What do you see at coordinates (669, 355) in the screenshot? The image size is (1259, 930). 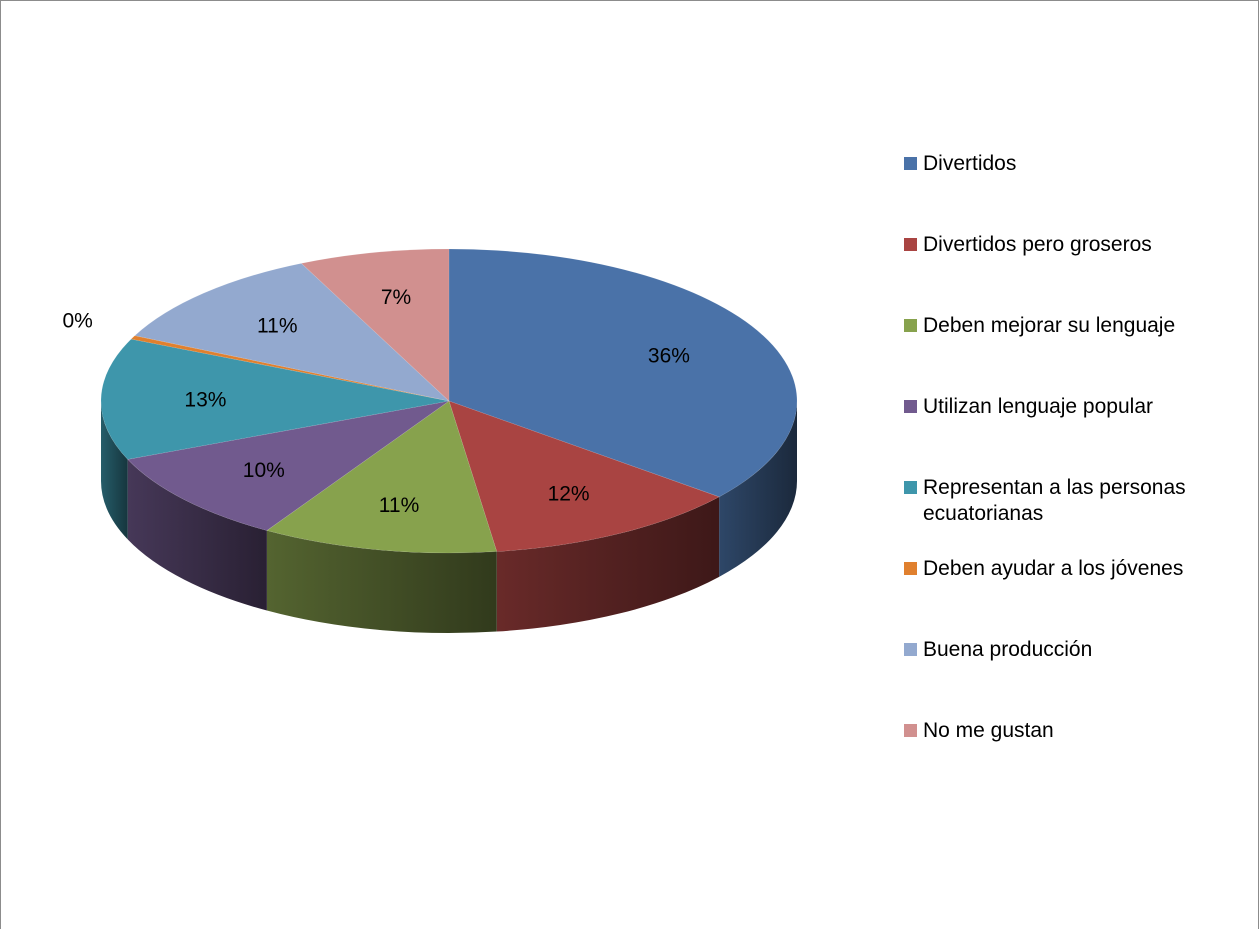 I see `data-label-0: 36%` at bounding box center [669, 355].